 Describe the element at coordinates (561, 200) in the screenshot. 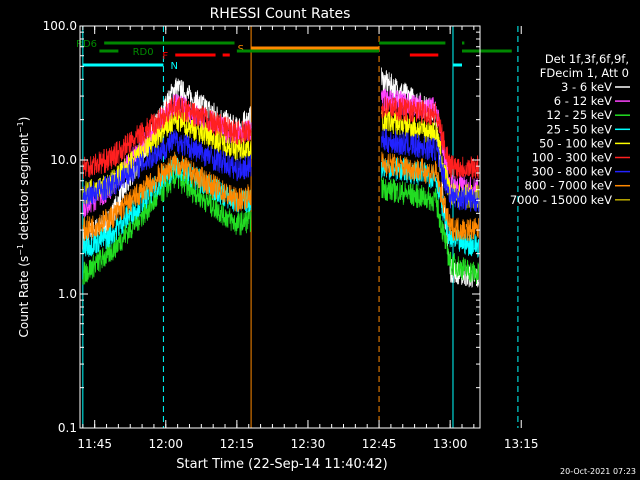

I see `legend-entry-label: 7000 - 15000 keV` at that location.